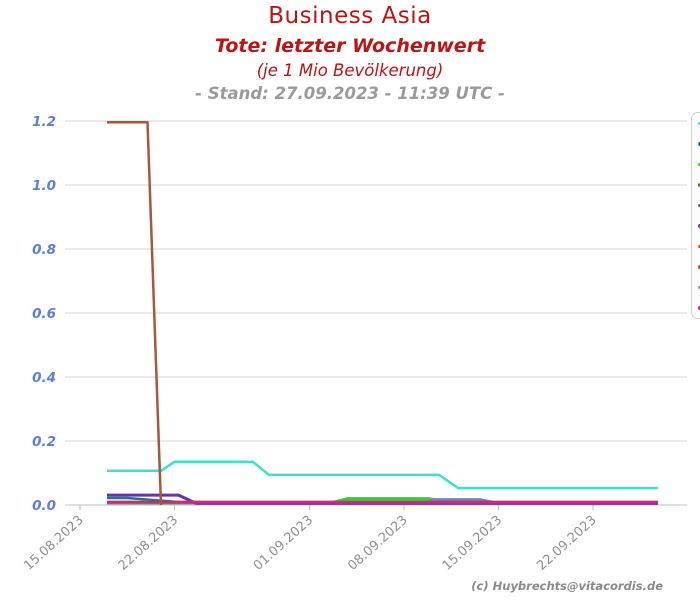  What do you see at coordinates (44, 250) in the screenshot?
I see `y-axis-tick-label: 0.8` at bounding box center [44, 250].